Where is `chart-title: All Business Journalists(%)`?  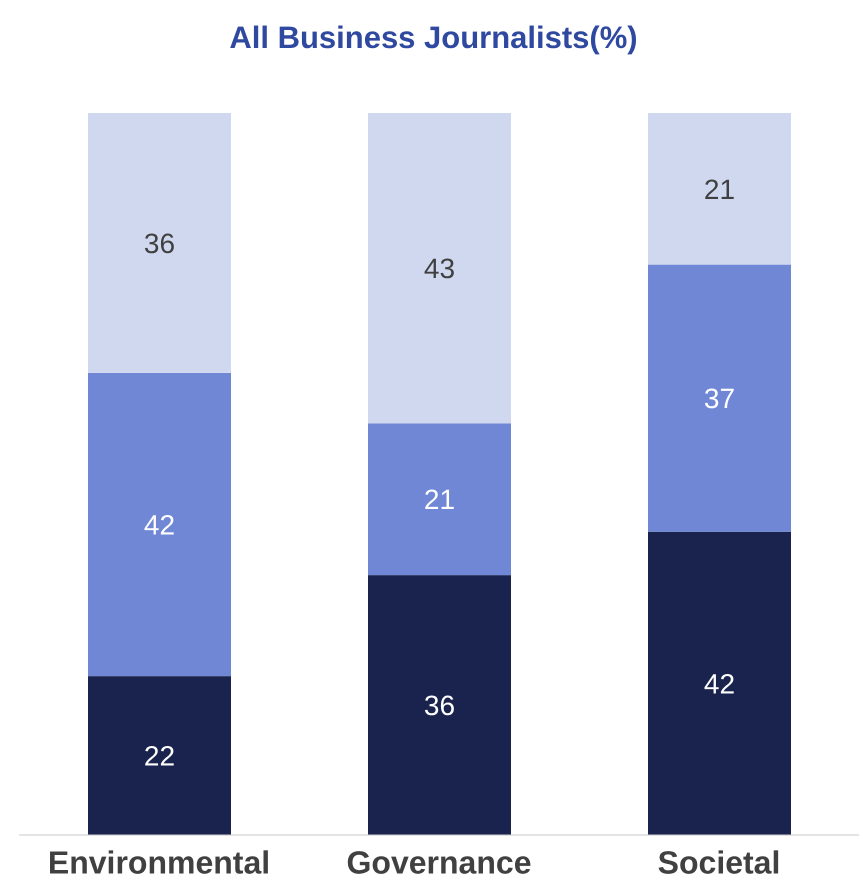 chart-title: All Business Journalists(%) is located at coordinates (433, 38).